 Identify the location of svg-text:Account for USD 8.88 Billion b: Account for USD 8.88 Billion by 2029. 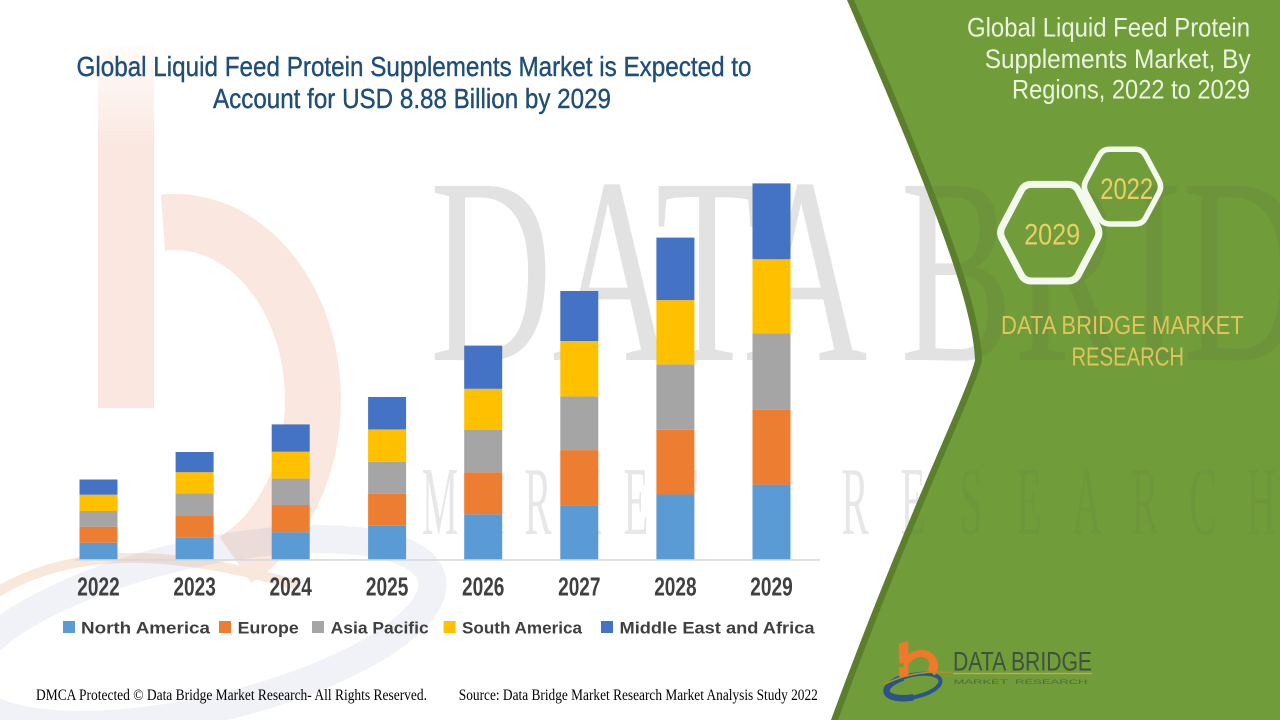
(412, 98).